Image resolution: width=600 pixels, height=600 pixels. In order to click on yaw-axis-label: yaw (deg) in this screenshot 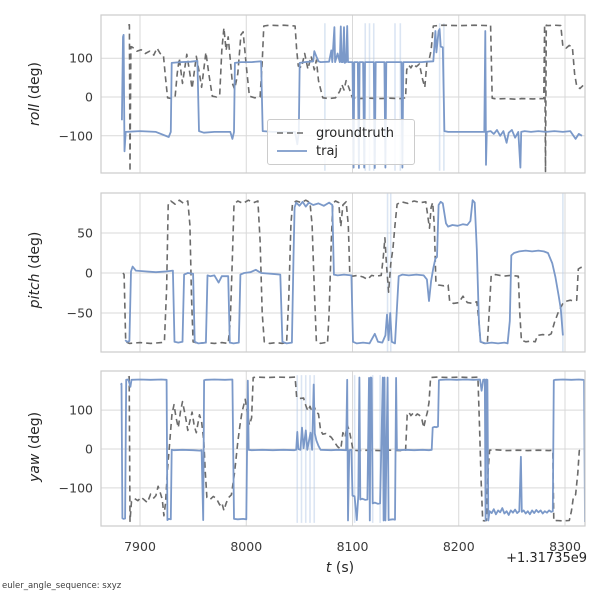, I will do `click(35, 447)`.